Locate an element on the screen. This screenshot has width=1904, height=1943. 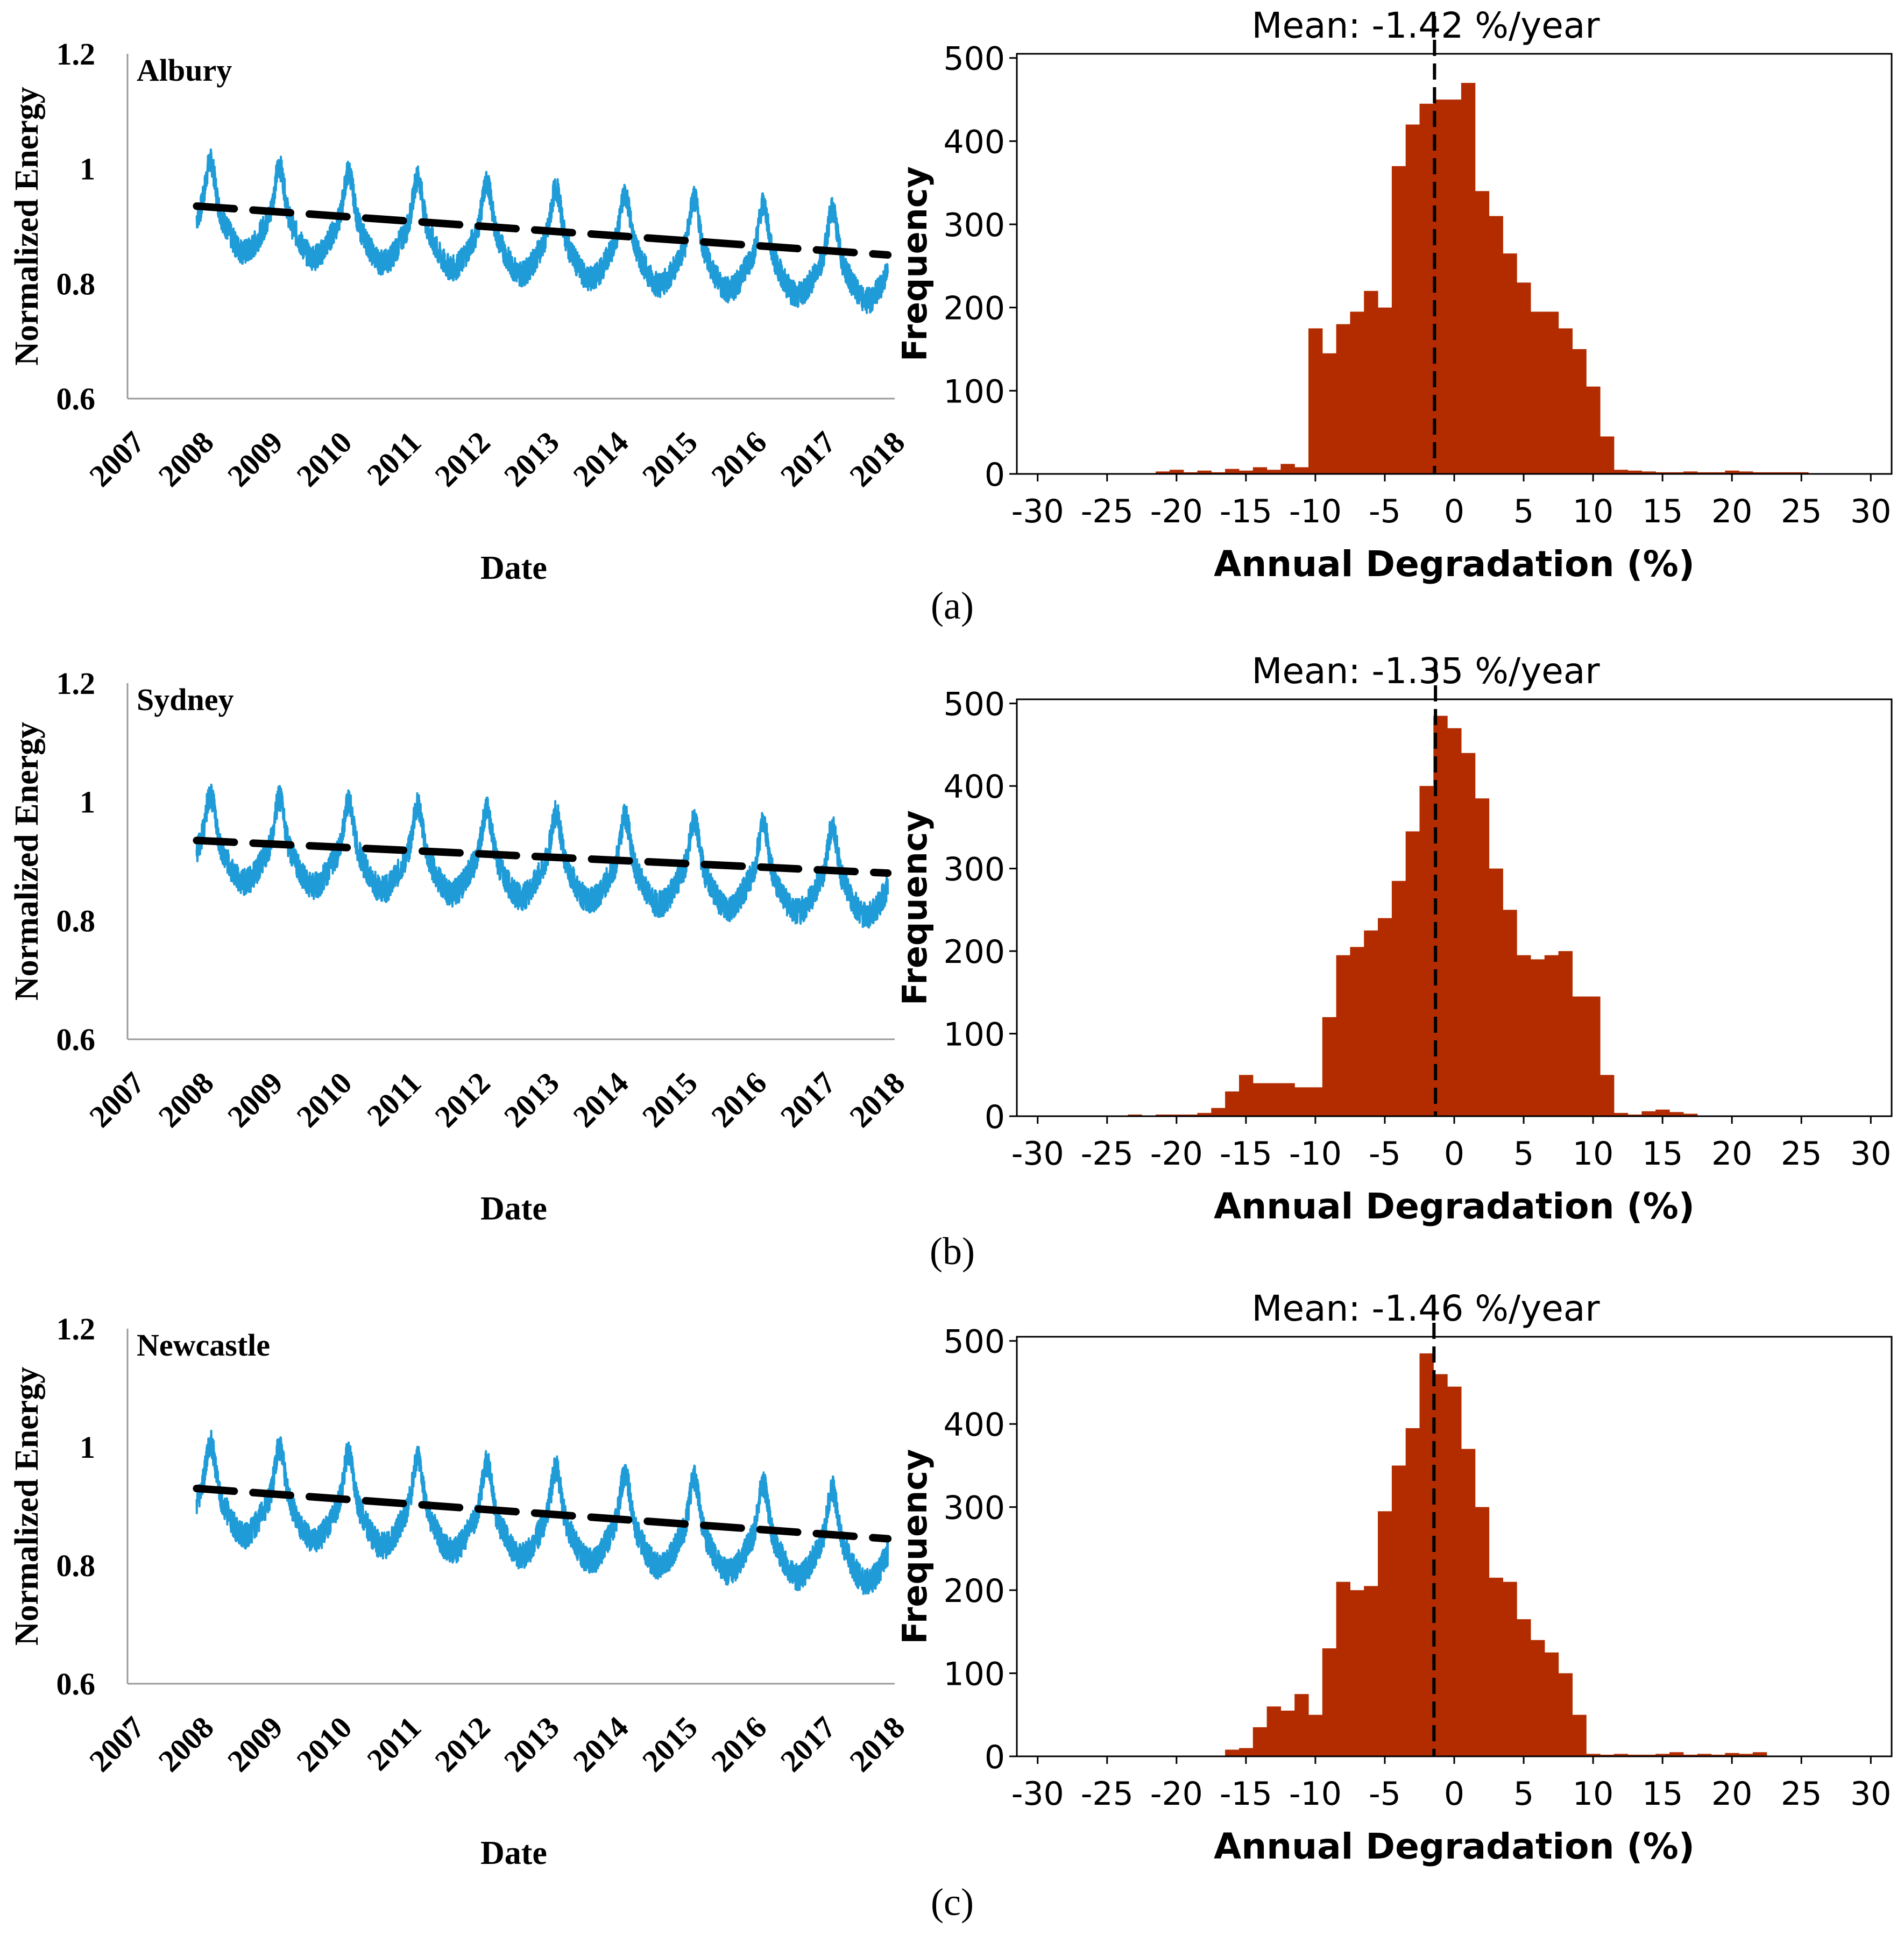
y-tick-label: 500 is located at coordinates (974, 705).